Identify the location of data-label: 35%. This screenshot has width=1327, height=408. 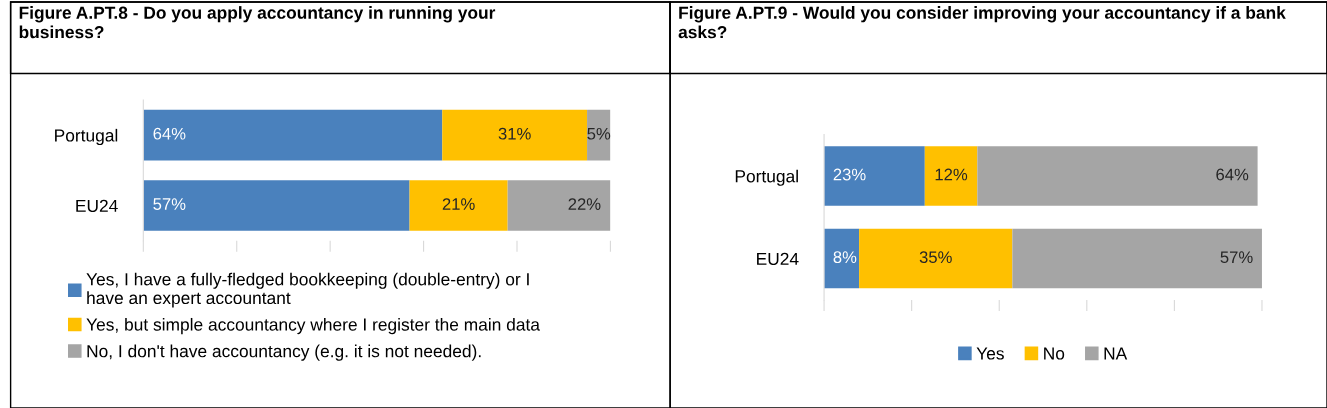
(935, 257).